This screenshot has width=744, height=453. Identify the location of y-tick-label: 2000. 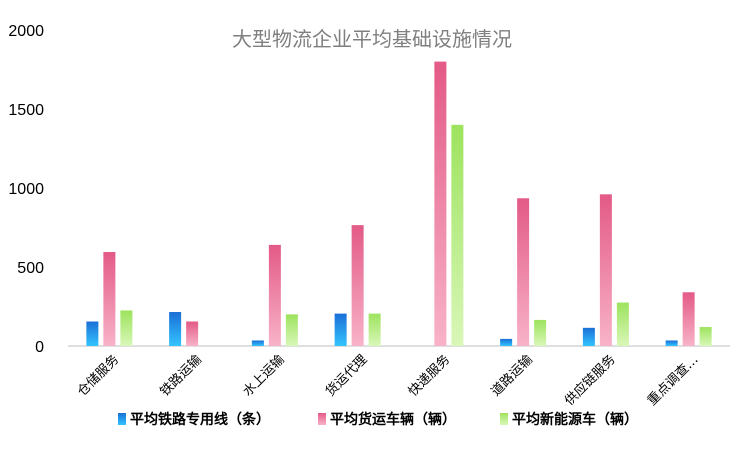
(26, 31).